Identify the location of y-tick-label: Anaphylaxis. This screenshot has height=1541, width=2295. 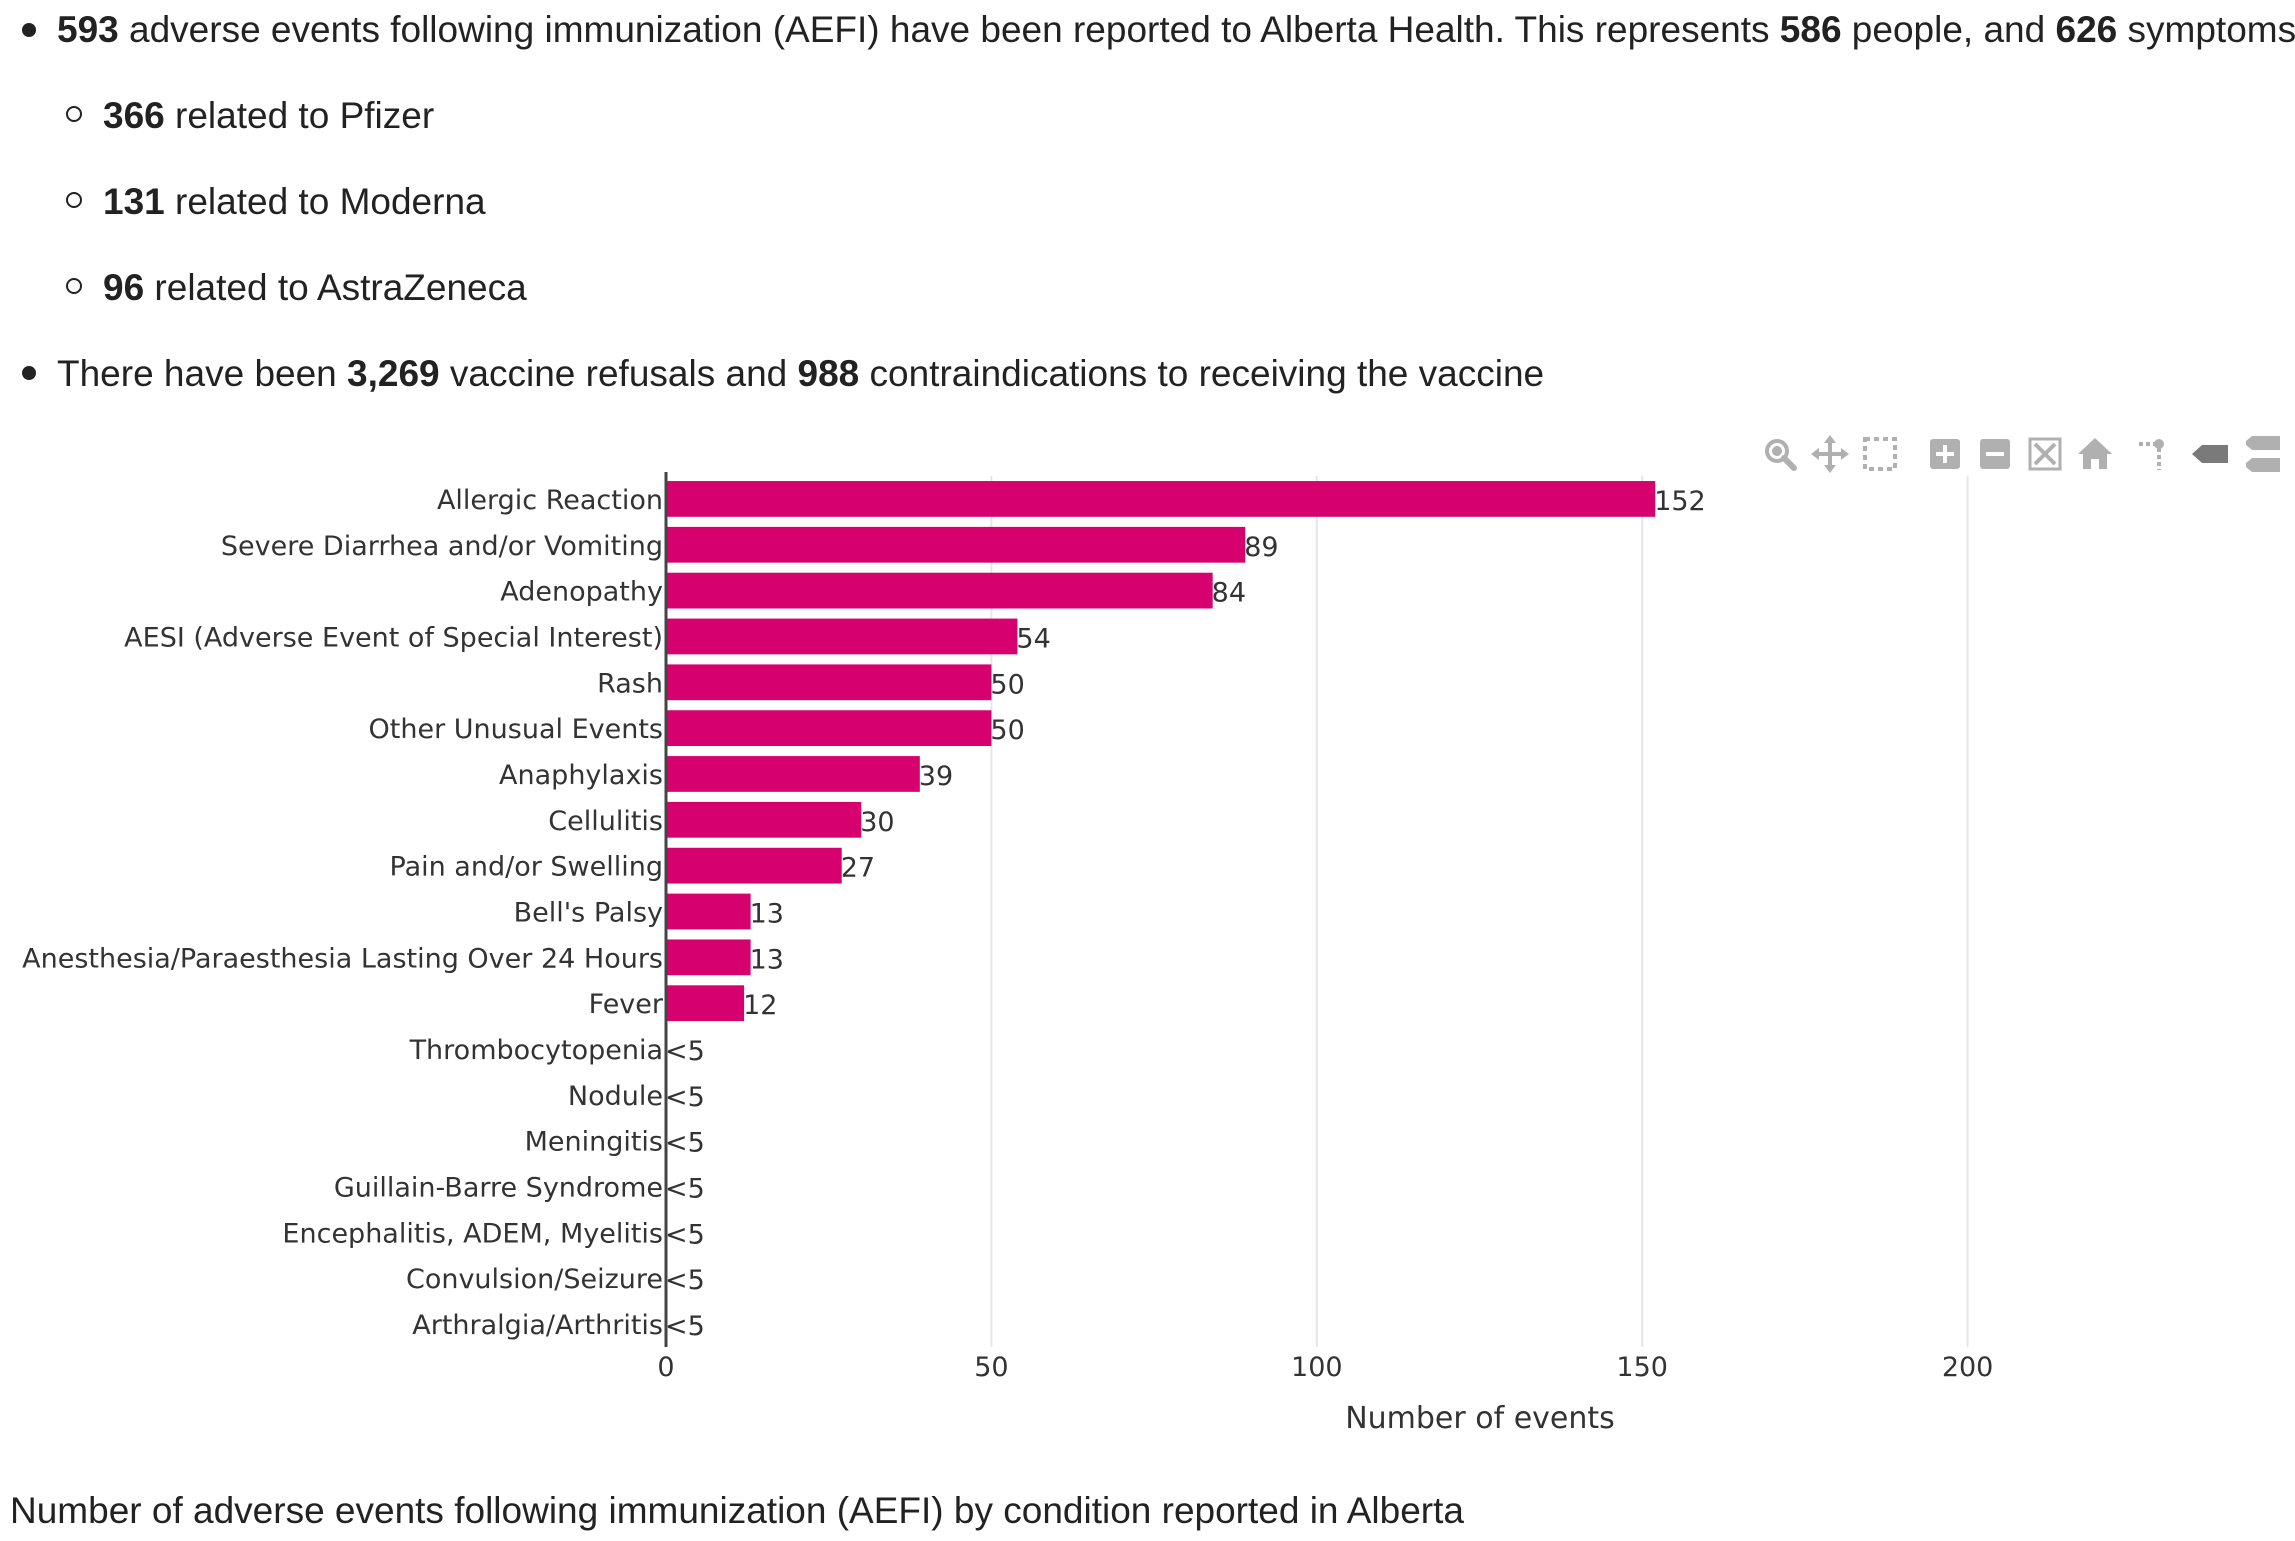
(581, 775).